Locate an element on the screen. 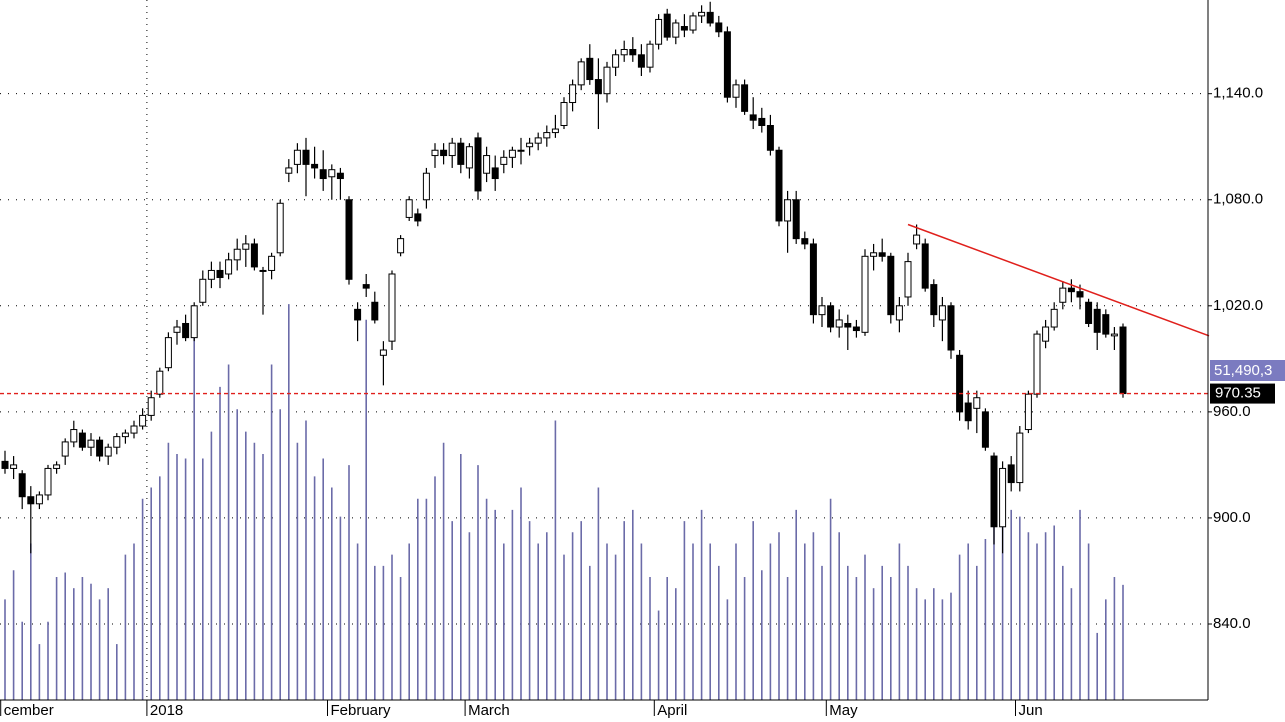 This screenshot has width=1285, height=722. x-tick-label: March is located at coordinates (489, 710).